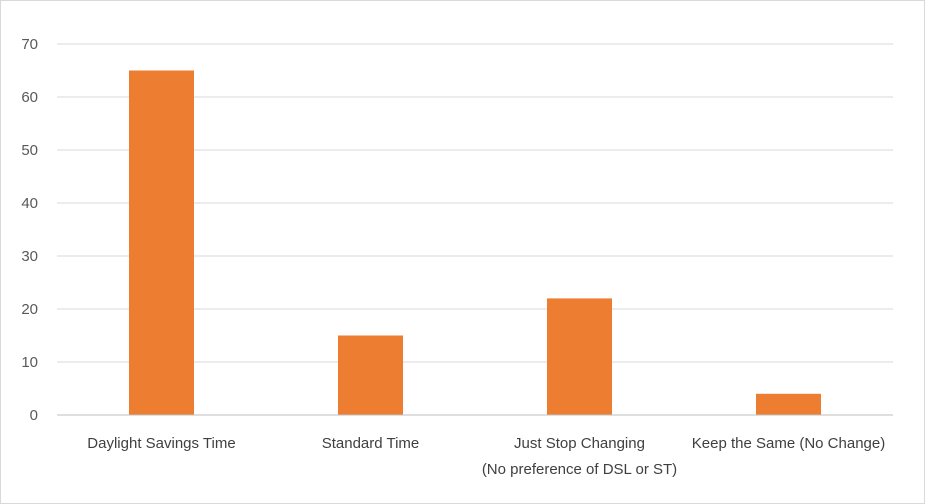 This screenshot has width=925, height=504. What do you see at coordinates (371, 443) in the screenshot?
I see `x-category-label: Standard Time` at bounding box center [371, 443].